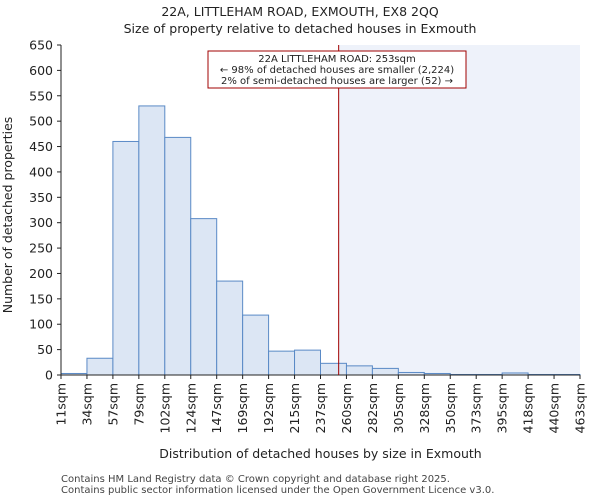  Describe the element at coordinates (41, 95) in the screenshot. I see `y-tick-label: 550` at that location.